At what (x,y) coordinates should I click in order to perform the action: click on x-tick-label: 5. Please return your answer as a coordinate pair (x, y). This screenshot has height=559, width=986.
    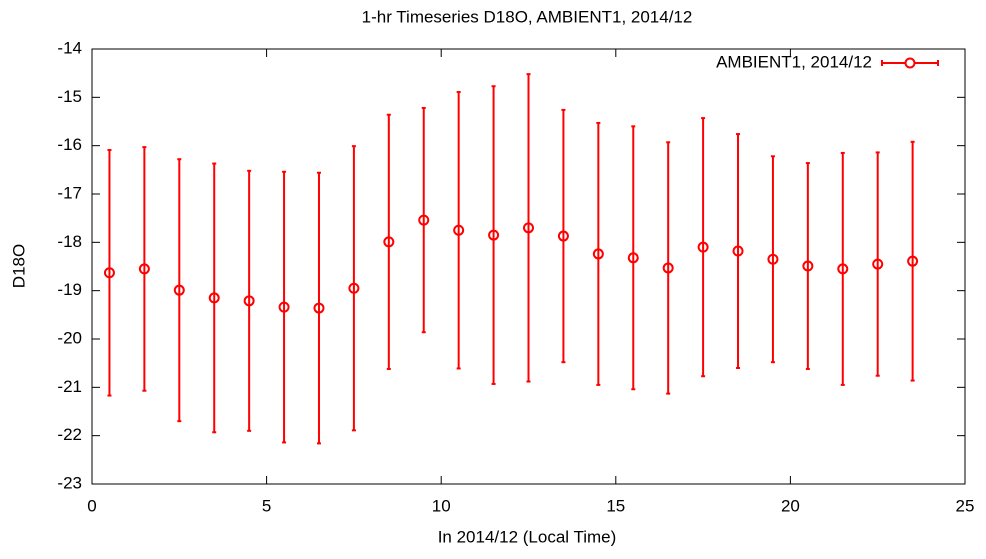
    Looking at the image, I should click on (266, 505).